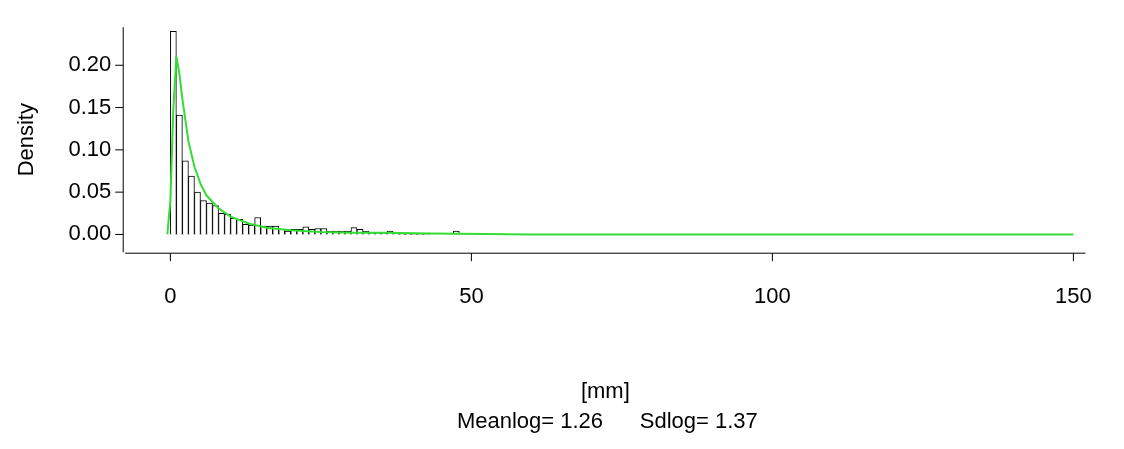 The height and width of the screenshot is (449, 1124). Describe the element at coordinates (90, 64) in the screenshot. I see `y-tick-label: 0.20` at that location.